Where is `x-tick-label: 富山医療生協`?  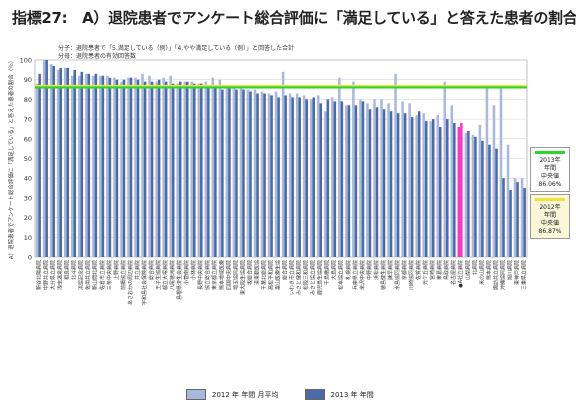
x-tick-label: 富山医療生協 is located at coordinates (277, 275).